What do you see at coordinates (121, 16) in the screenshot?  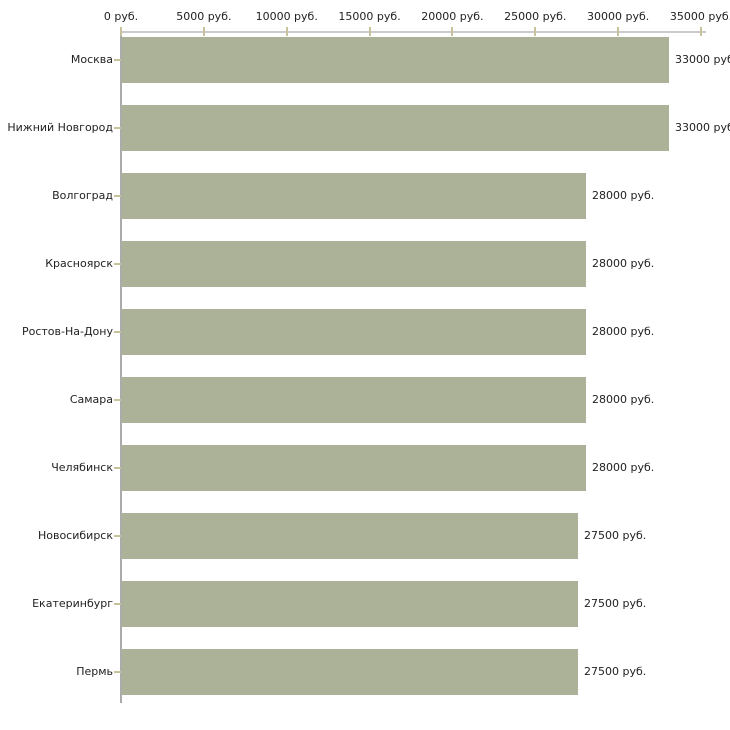 I see `x-axis-tick-label: 0 руб.` at bounding box center [121, 16].